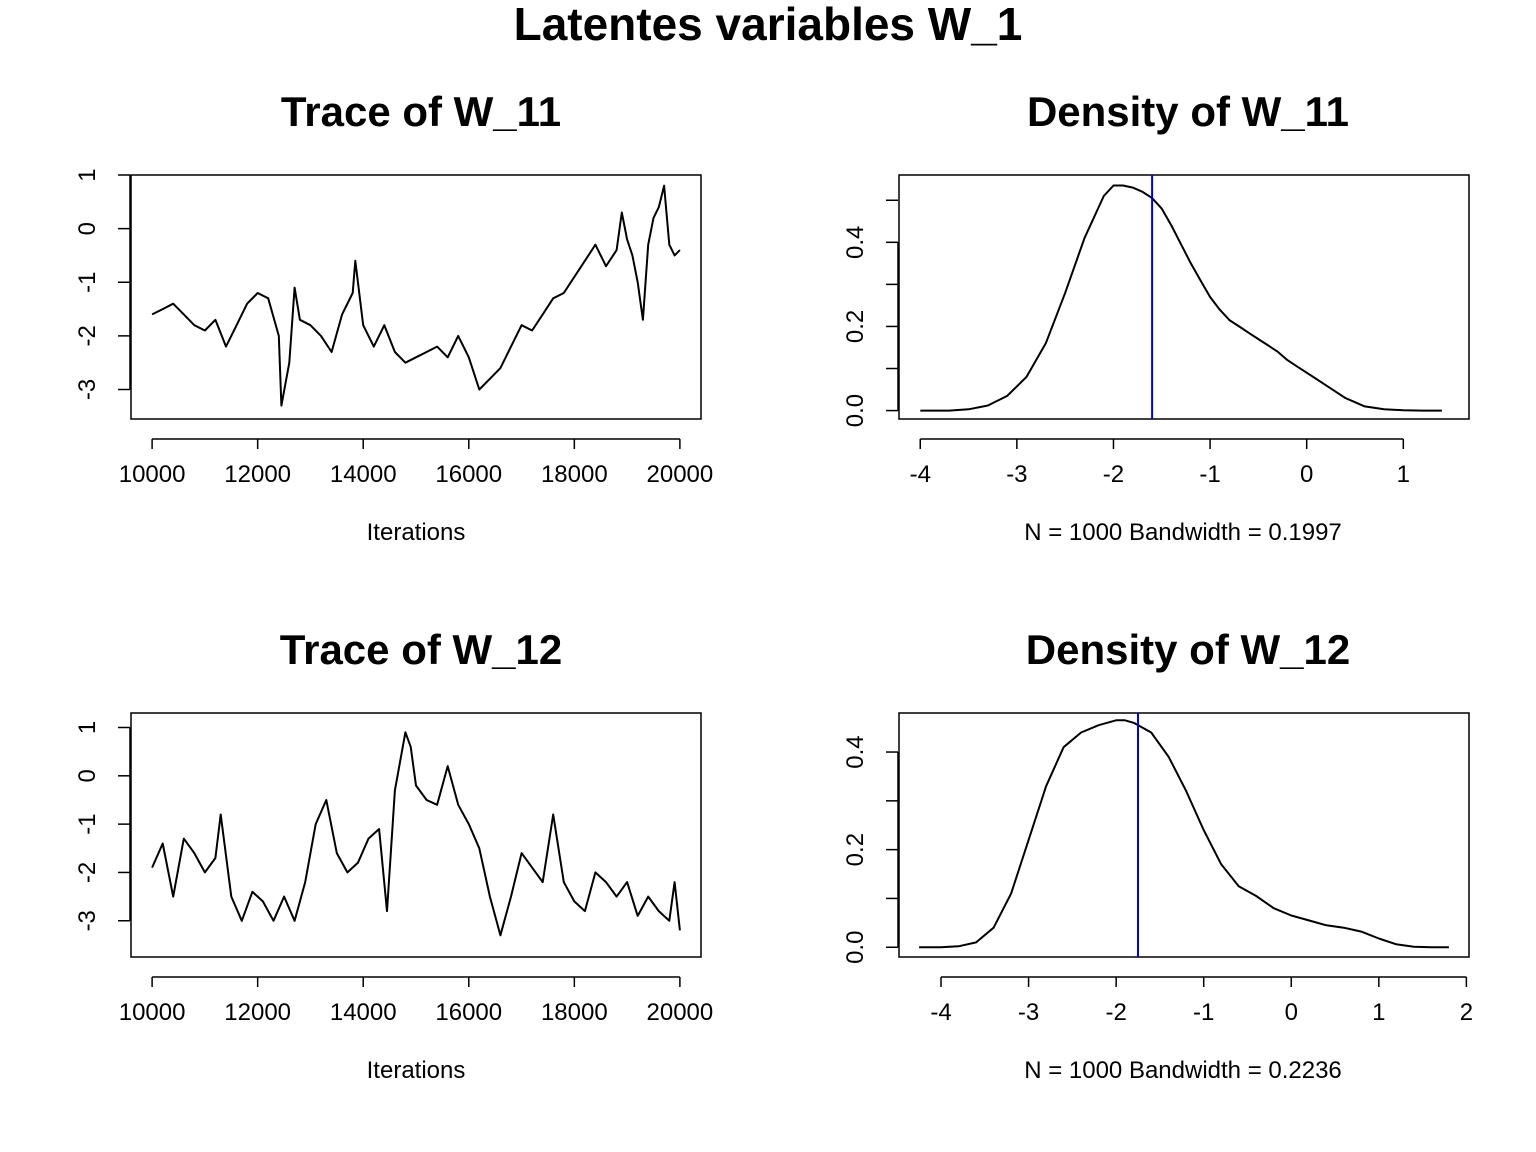 This screenshot has height=1152, width=1536. What do you see at coordinates (768, 25) in the screenshot?
I see `figure-title: Latentes variables W_1` at bounding box center [768, 25].